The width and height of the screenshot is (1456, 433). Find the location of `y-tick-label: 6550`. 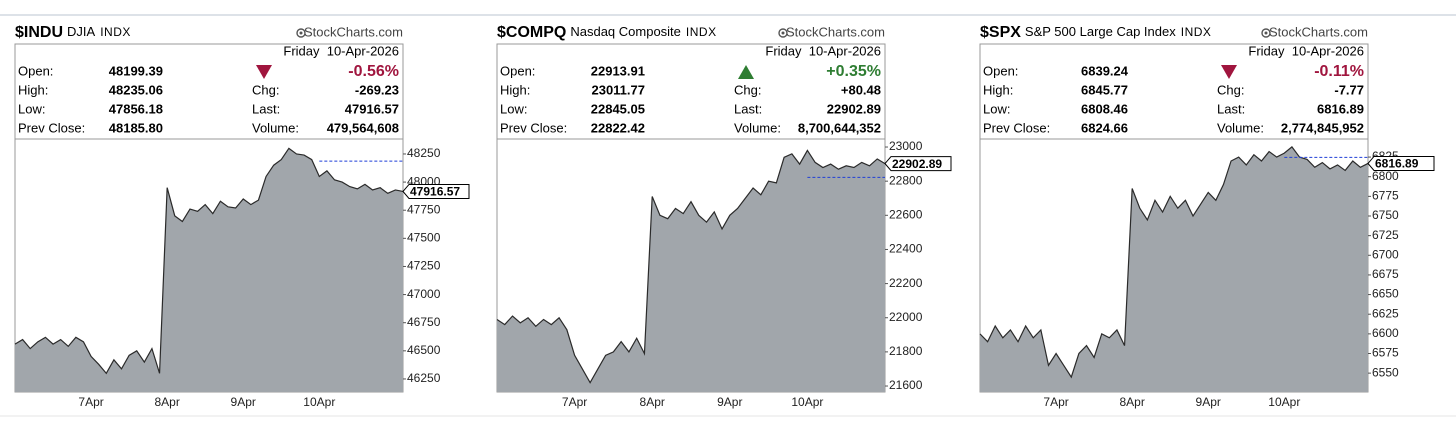

y-tick-label: 6550 is located at coordinates (1385, 372).